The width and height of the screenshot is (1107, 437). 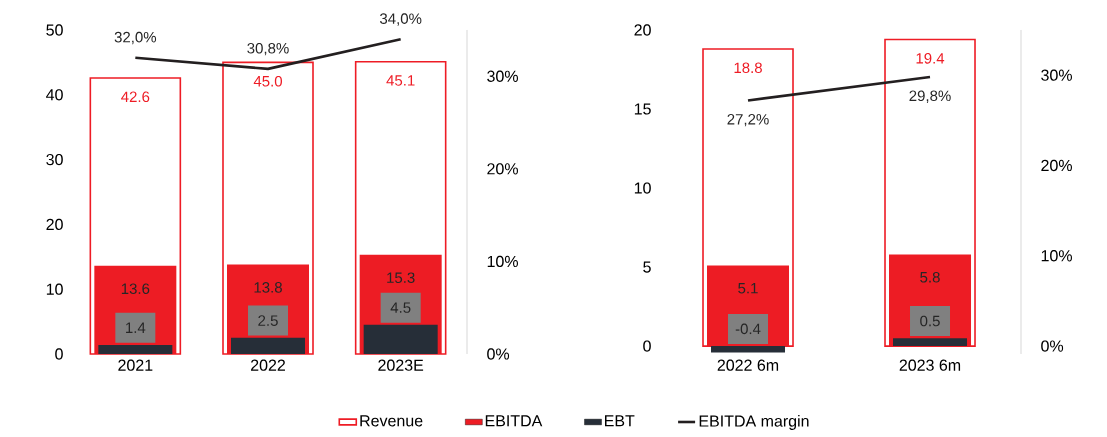 I want to click on x-tick-label: 2022 6m, so click(x=748, y=365).